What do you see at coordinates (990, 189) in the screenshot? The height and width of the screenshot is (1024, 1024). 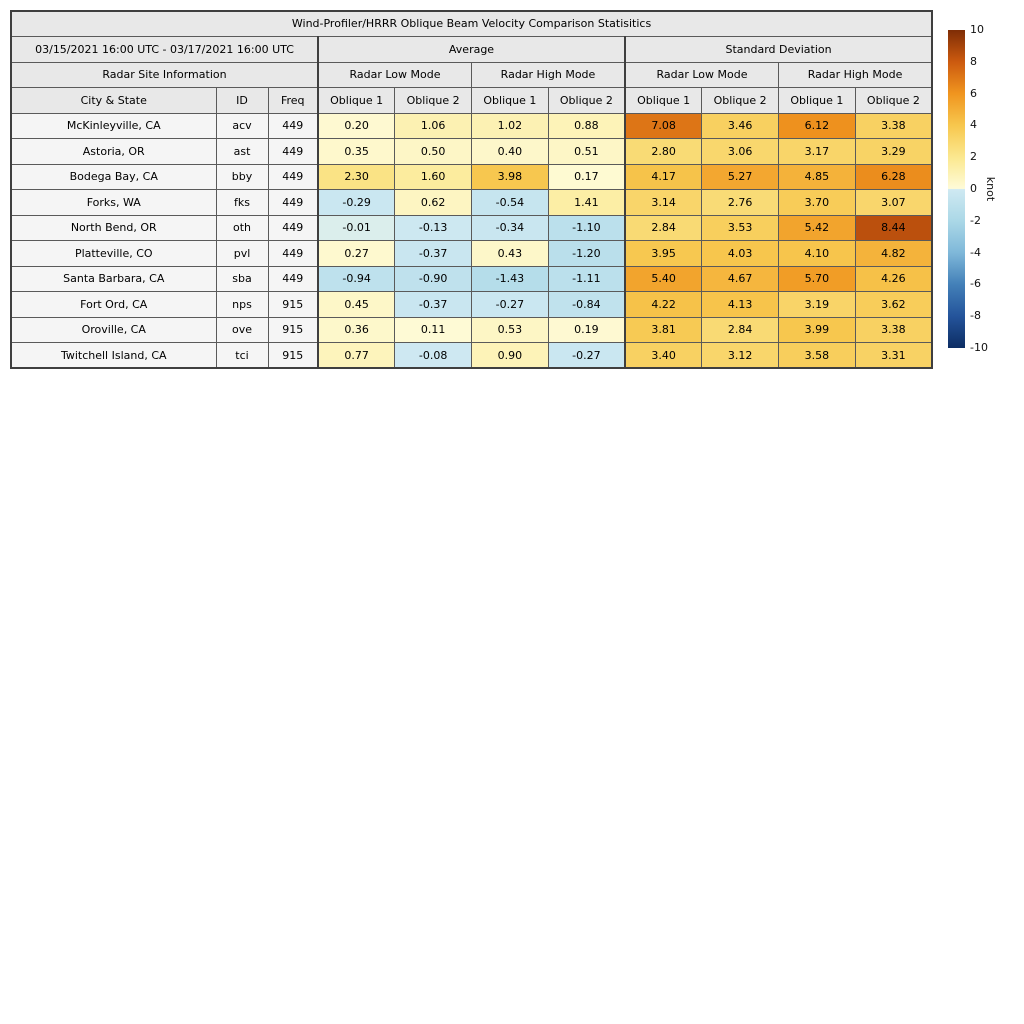 I see `colorbar-unit-label: knot` at bounding box center [990, 189].